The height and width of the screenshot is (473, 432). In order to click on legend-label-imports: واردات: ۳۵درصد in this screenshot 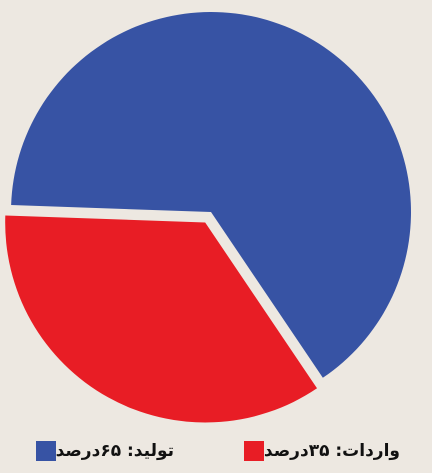, I will do `click(331, 451)`.